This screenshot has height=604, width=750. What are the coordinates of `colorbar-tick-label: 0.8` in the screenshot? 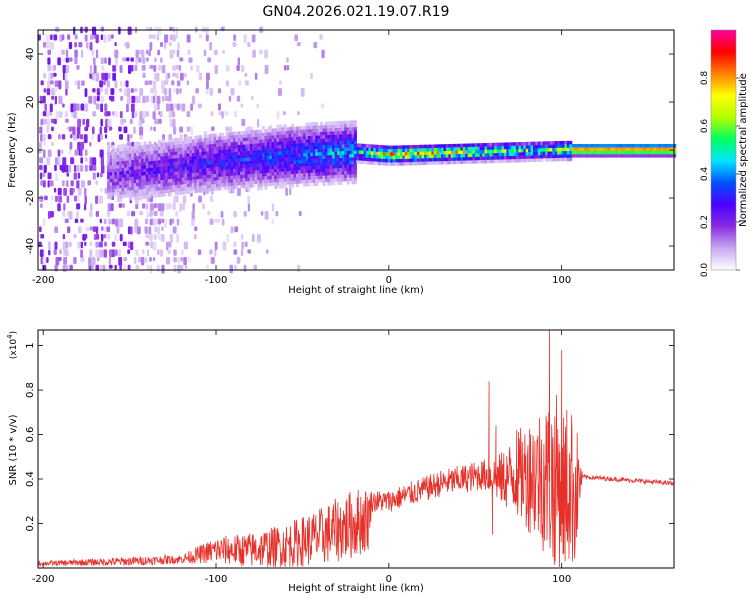 It's located at (705, 78).